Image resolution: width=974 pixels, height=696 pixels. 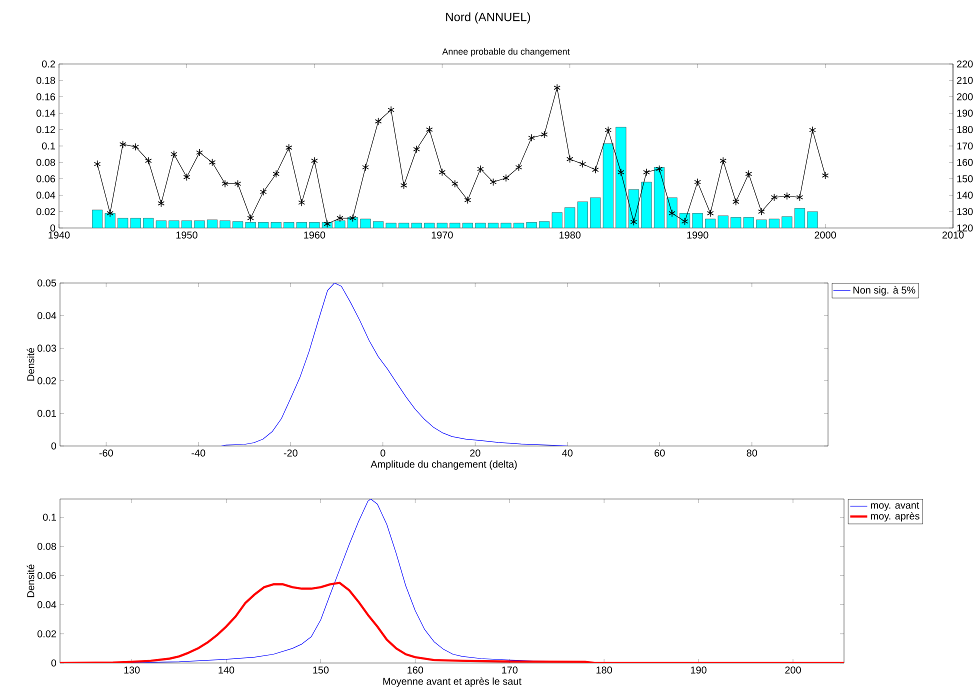 What do you see at coordinates (895, 506) in the screenshot?
I see `legend-label: moy. avant` at bounding box center [895, 506].